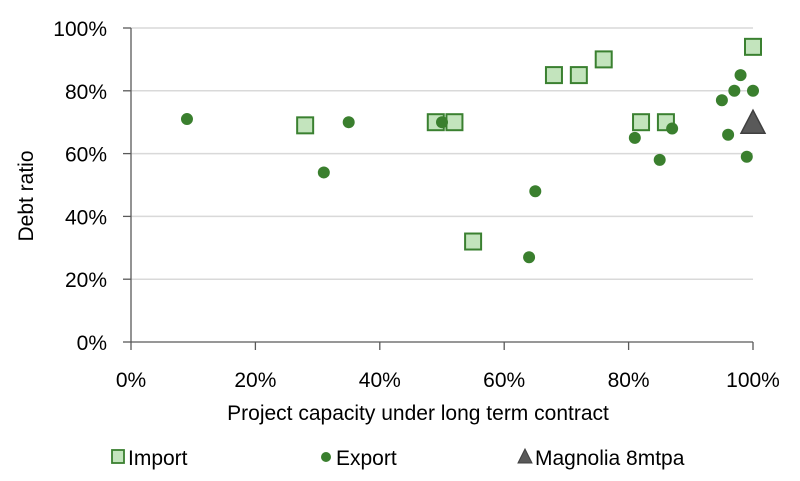  What do you see at coordinates (753, 380) in the screenshot?
I see `x-tick-label: 100%` at bounding box center [753, 380].